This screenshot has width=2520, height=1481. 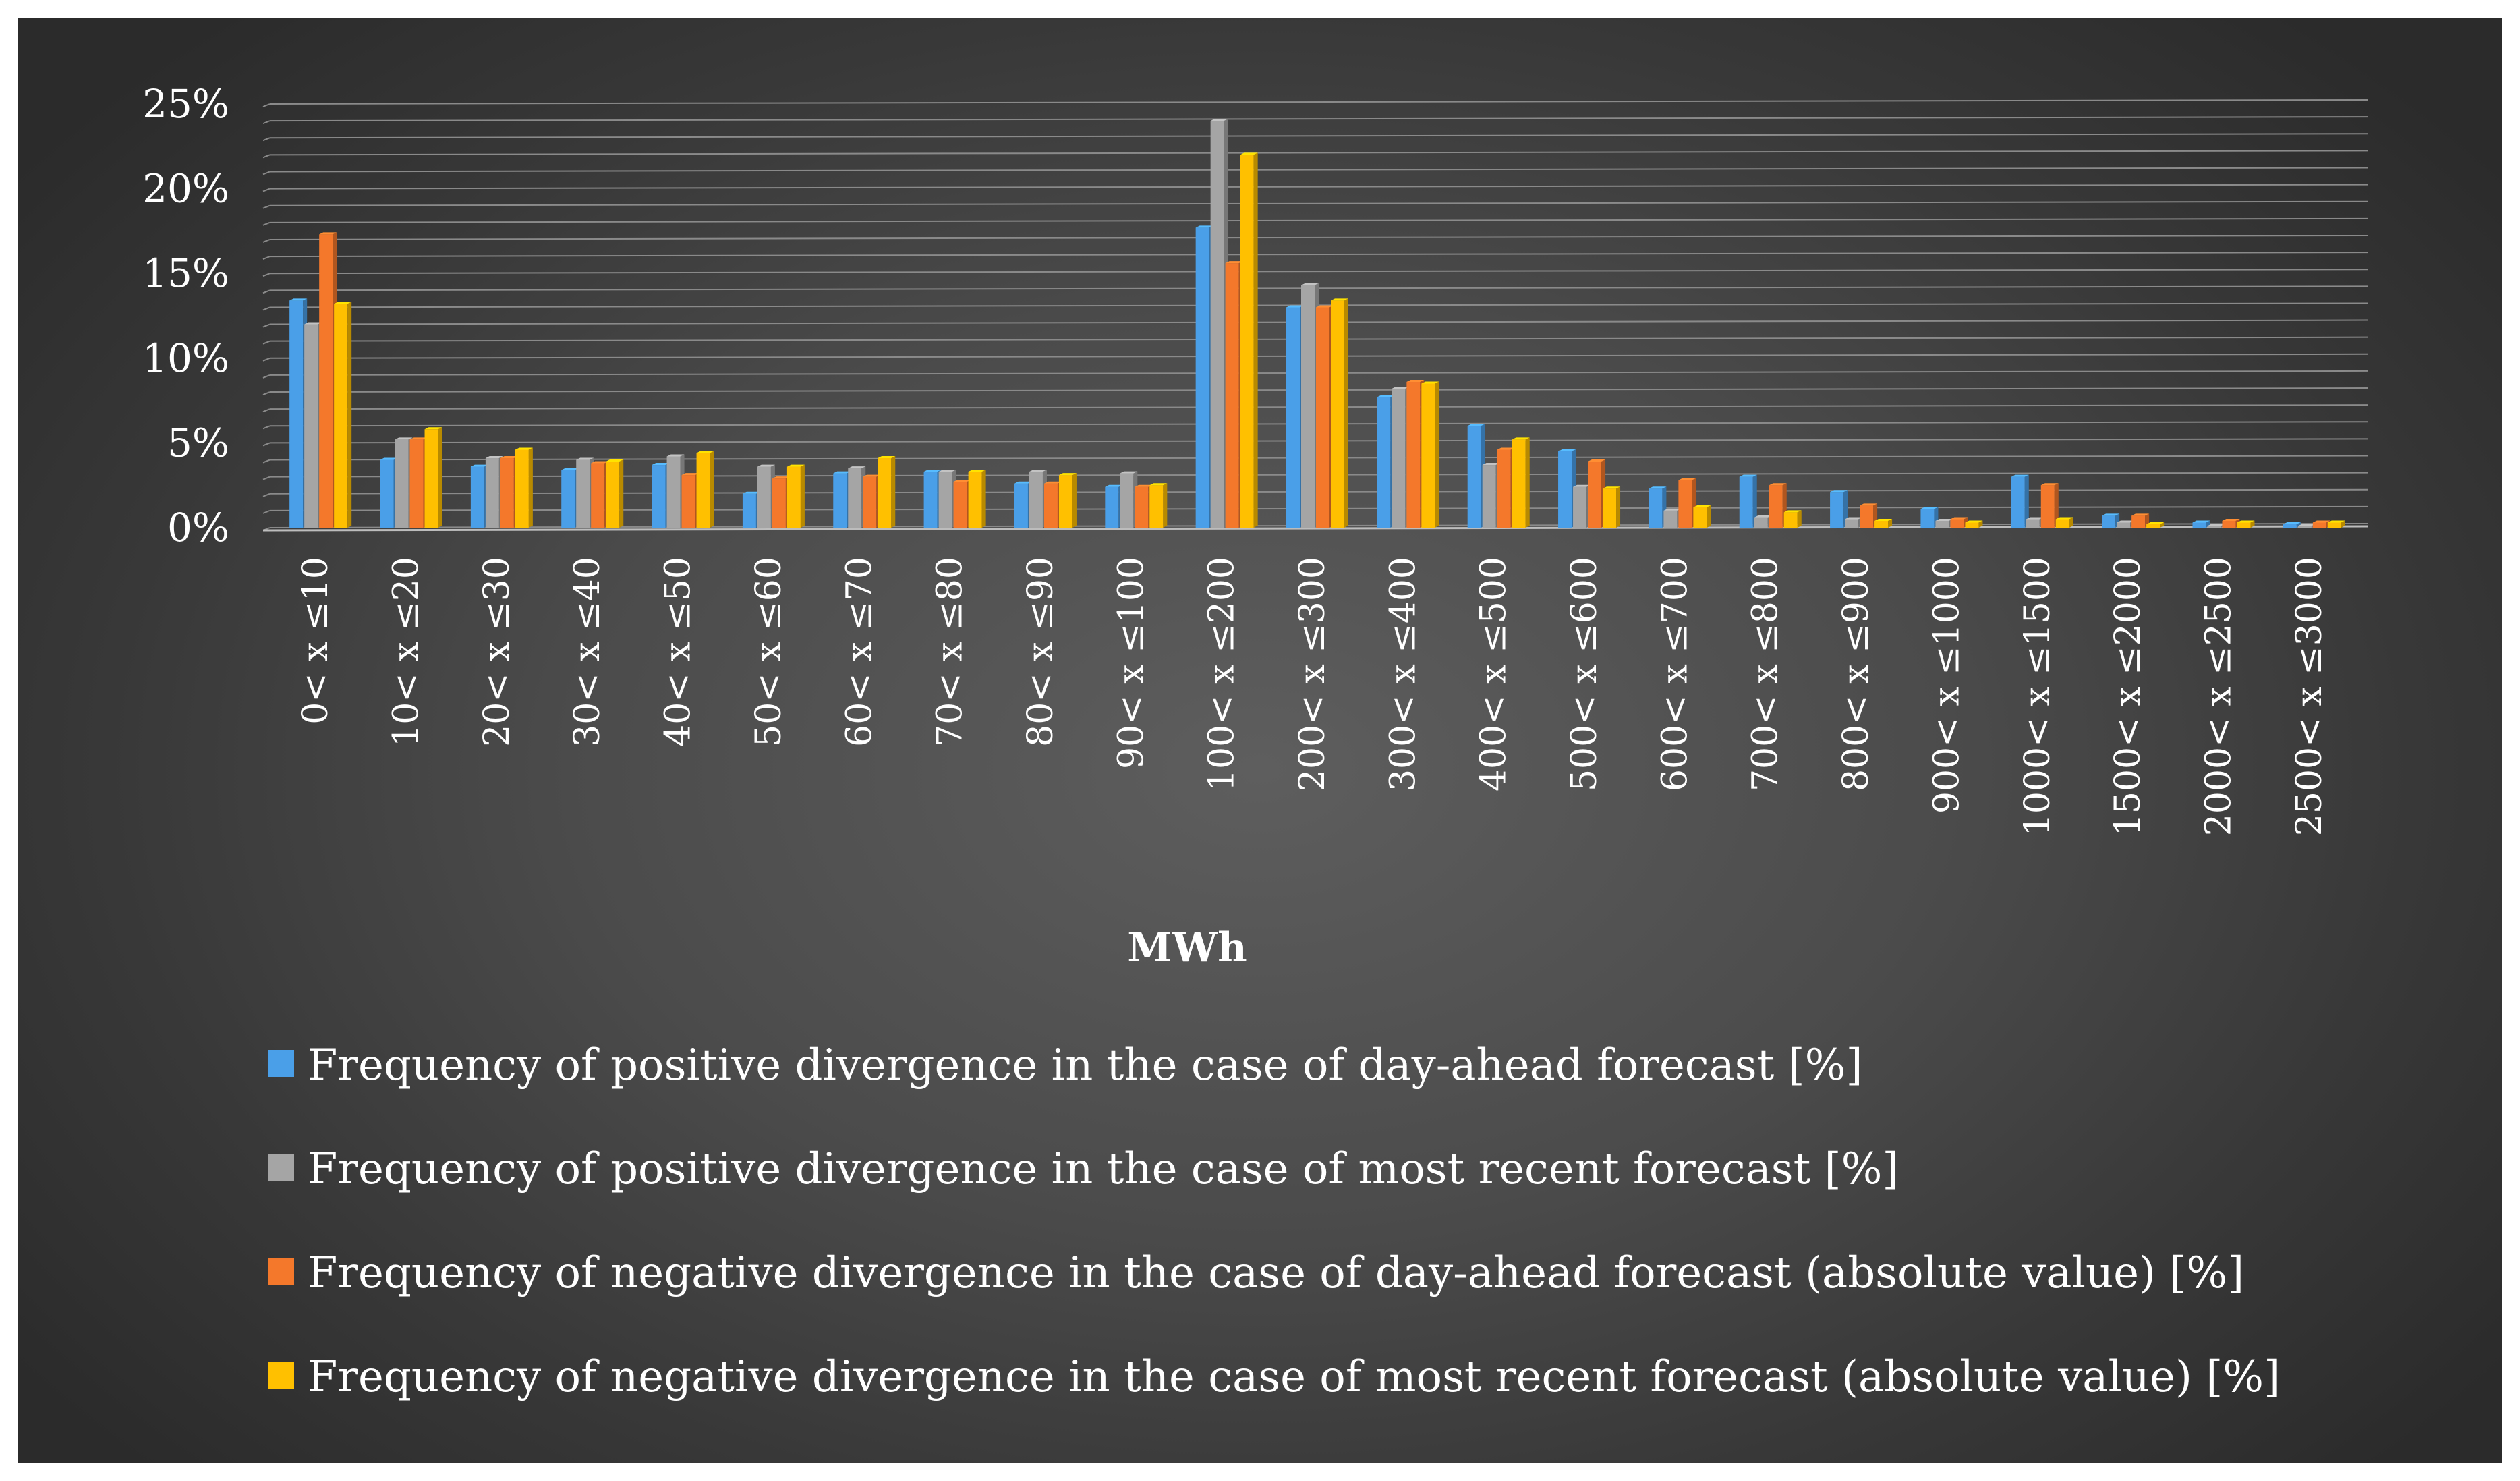 I want to click on x-tick-label: 100< x ≤200, so click(x=1222, y=674).